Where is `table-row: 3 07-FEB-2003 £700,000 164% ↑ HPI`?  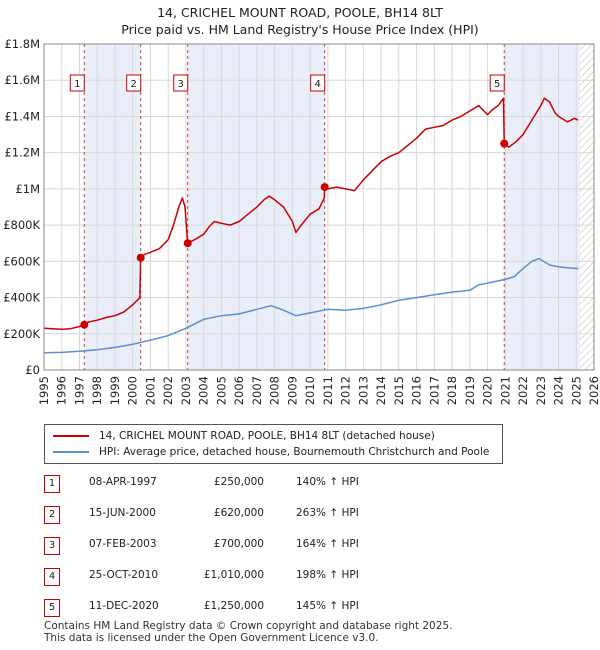 table-row: 3 07-FEB-2003 £700,000 164% ↑ HPI is located at coordinates (254, 547).